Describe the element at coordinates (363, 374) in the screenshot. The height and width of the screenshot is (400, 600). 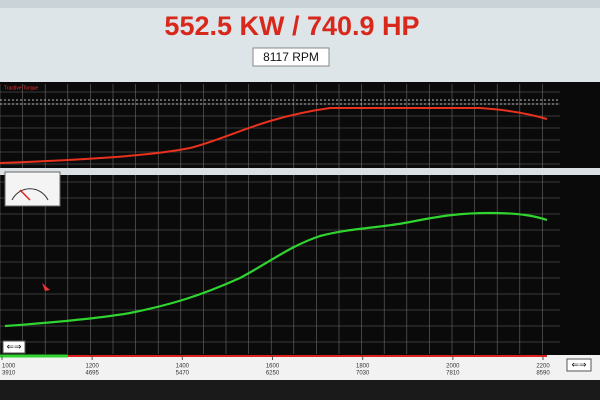
I see `x-tick-sublabel: 7030` at that location.